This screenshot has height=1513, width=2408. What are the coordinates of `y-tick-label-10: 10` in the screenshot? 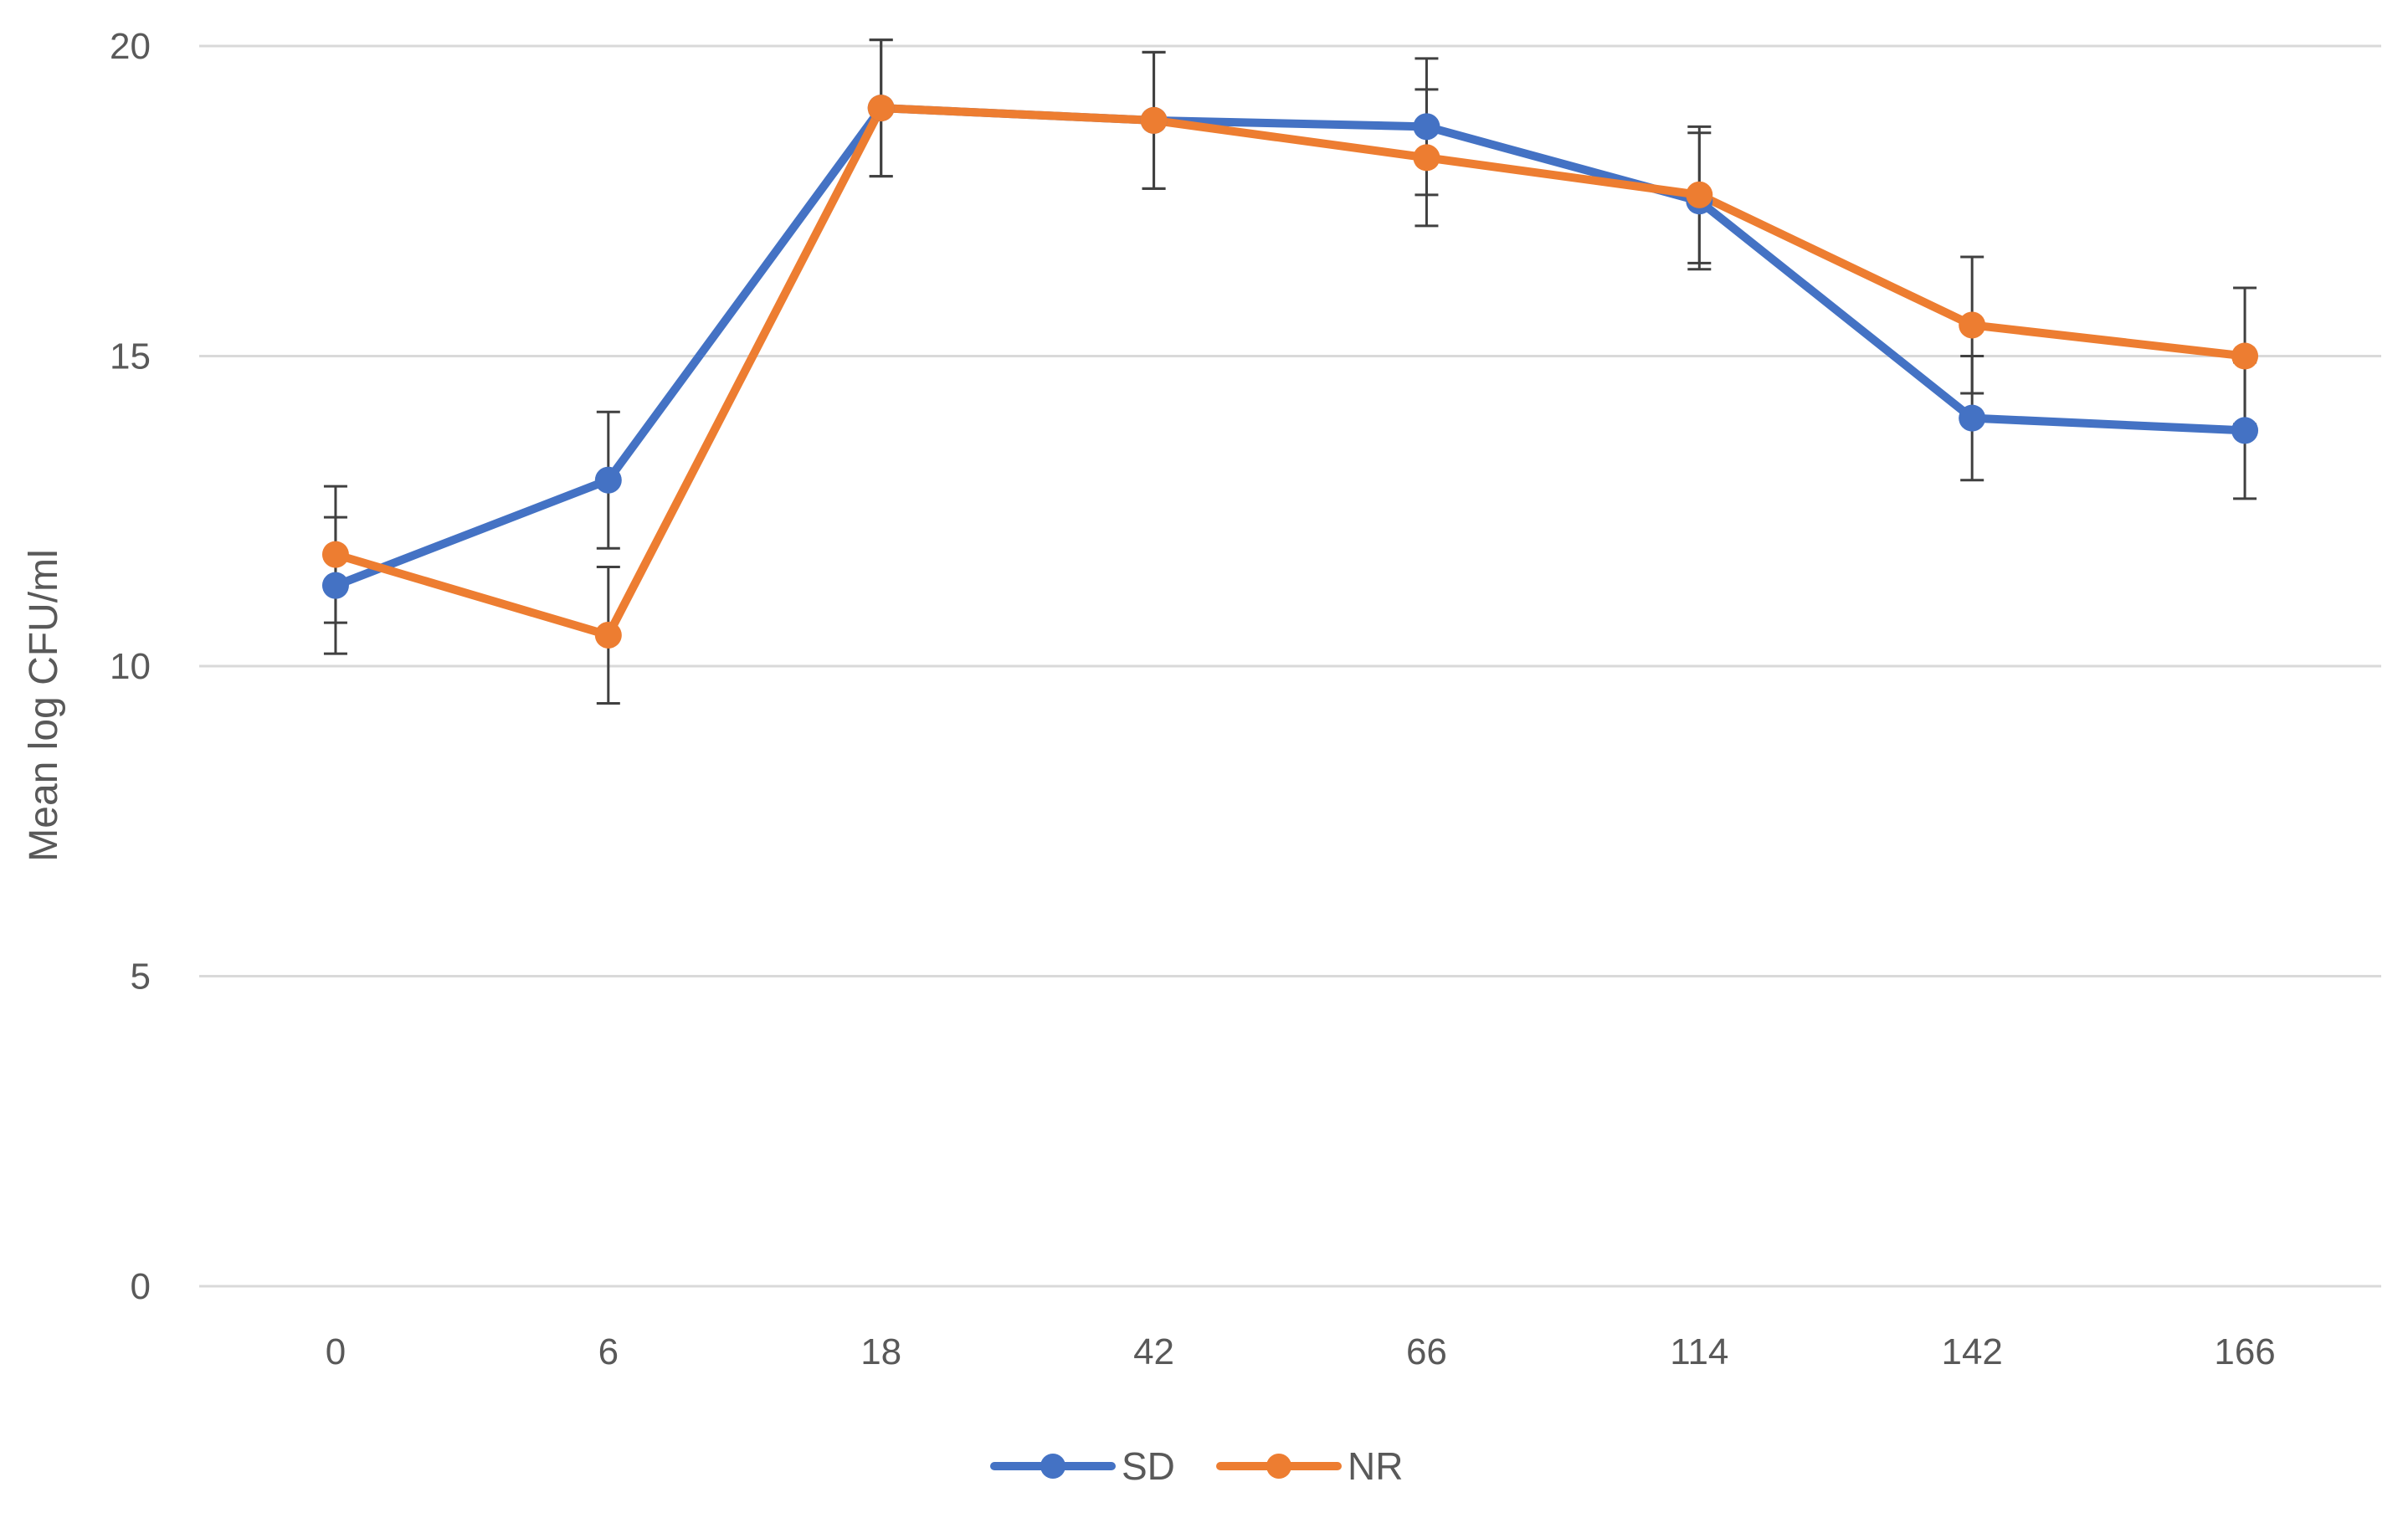 It's located at (130, 667).